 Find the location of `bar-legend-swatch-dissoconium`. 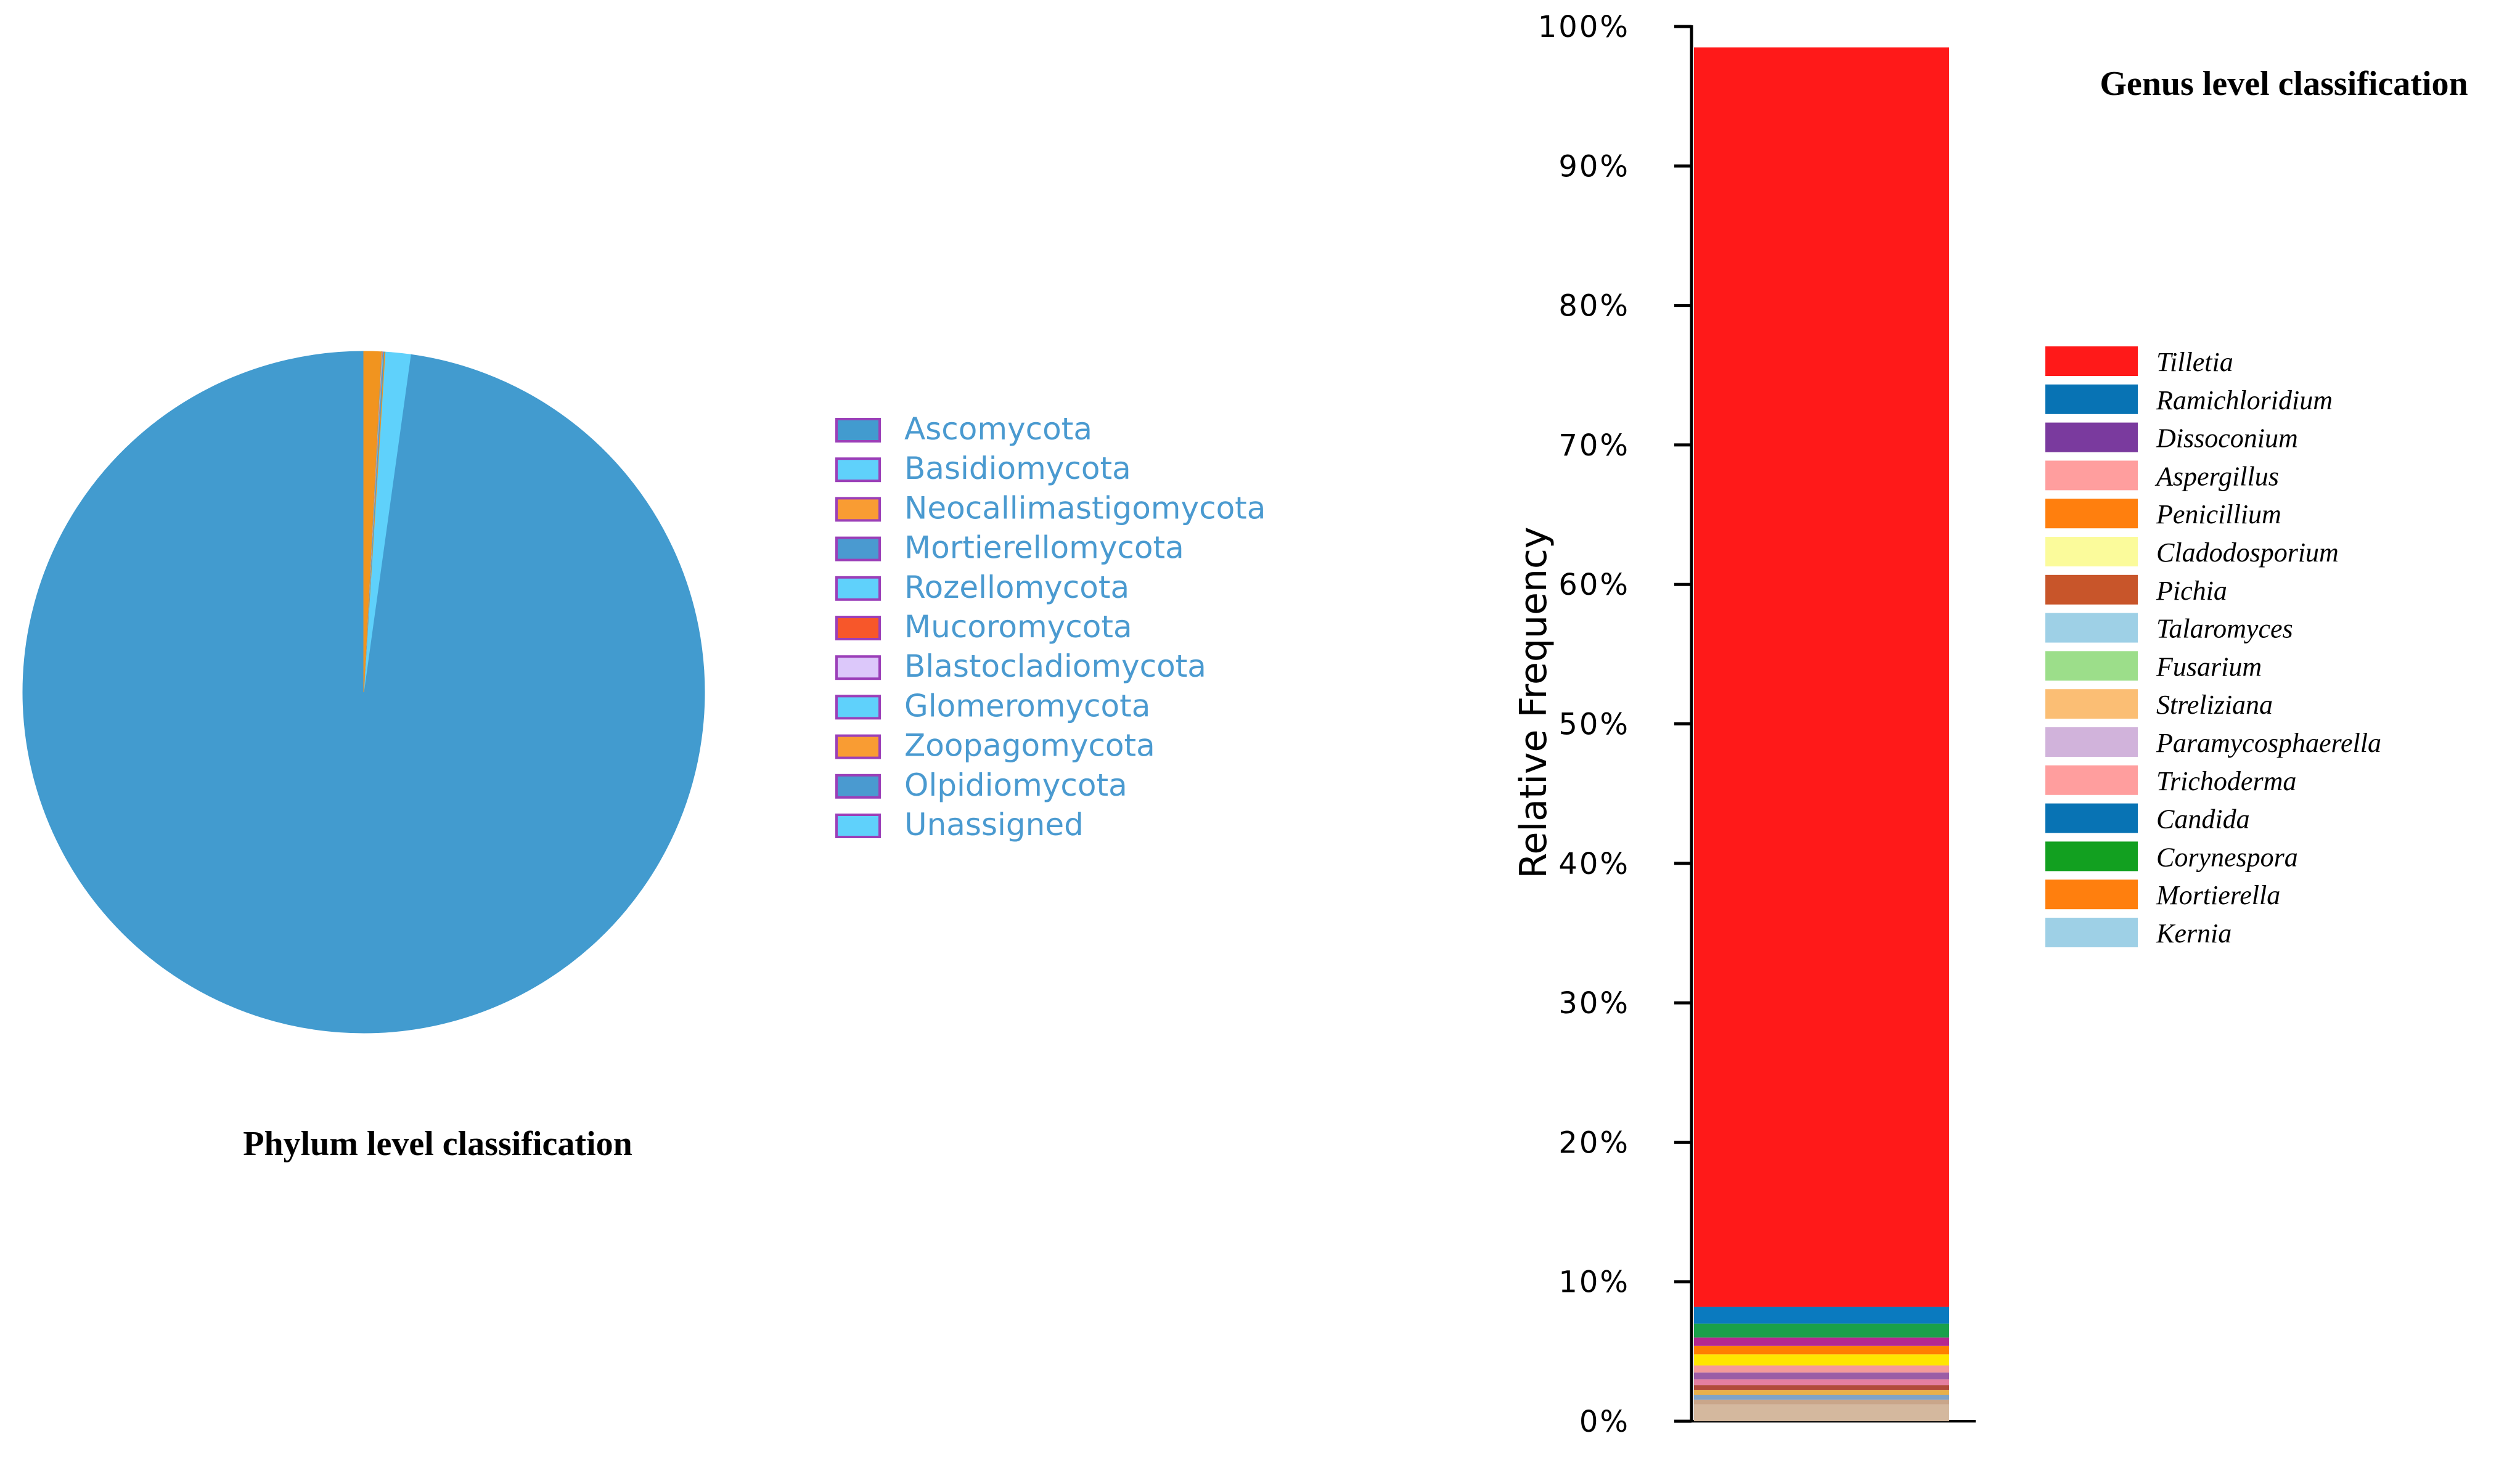

bar-legend-swatch-dissoconium is located at coordinates (2091, 437).